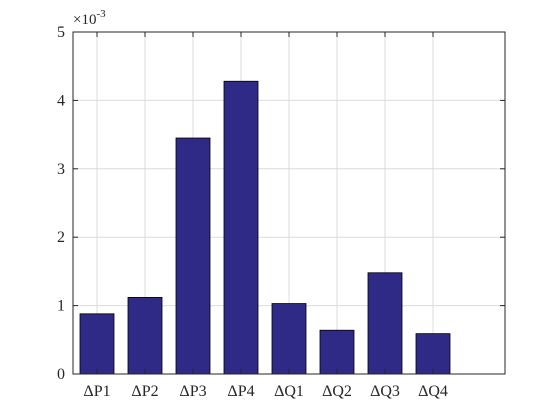  Describe the element at coordinates (101, 14) in the screenshot. I see `y-axis-exponent-power: -3` at that location.